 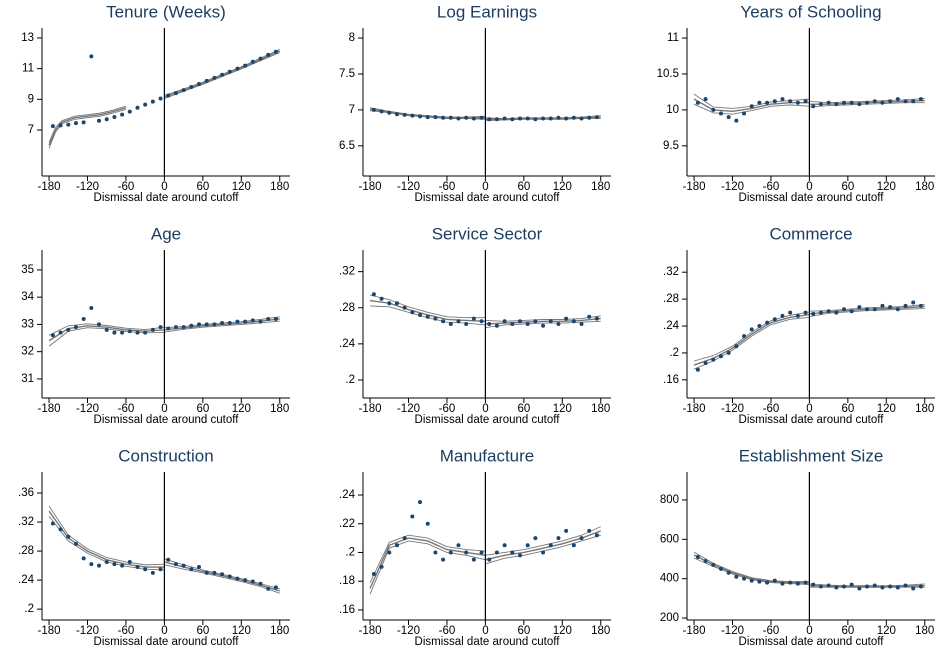 What do you see at coordinates (347, 74) in the screenshot?
I see `y-tick-label: 7.5` at bounding box center [347, 74].